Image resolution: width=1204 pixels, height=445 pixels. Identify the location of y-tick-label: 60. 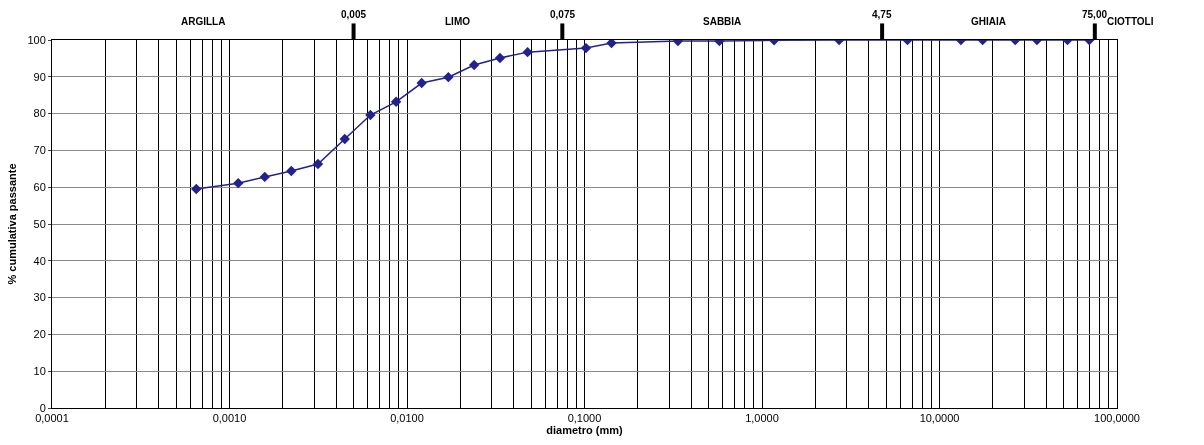
(39, 187).